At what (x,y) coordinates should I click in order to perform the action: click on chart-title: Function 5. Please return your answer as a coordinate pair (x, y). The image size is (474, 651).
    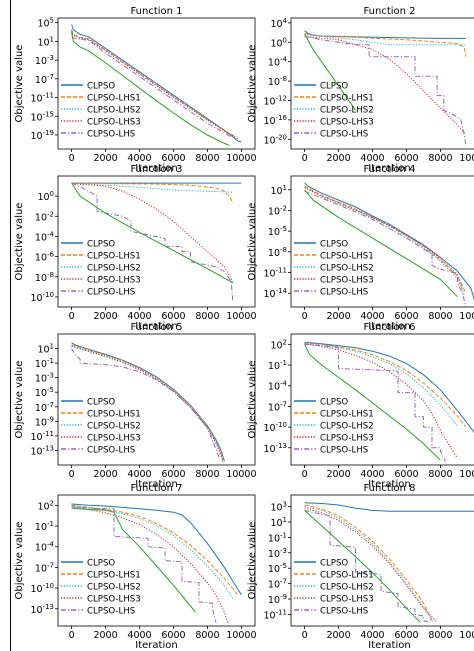
    Looking at the image, I should click on (156, 327).